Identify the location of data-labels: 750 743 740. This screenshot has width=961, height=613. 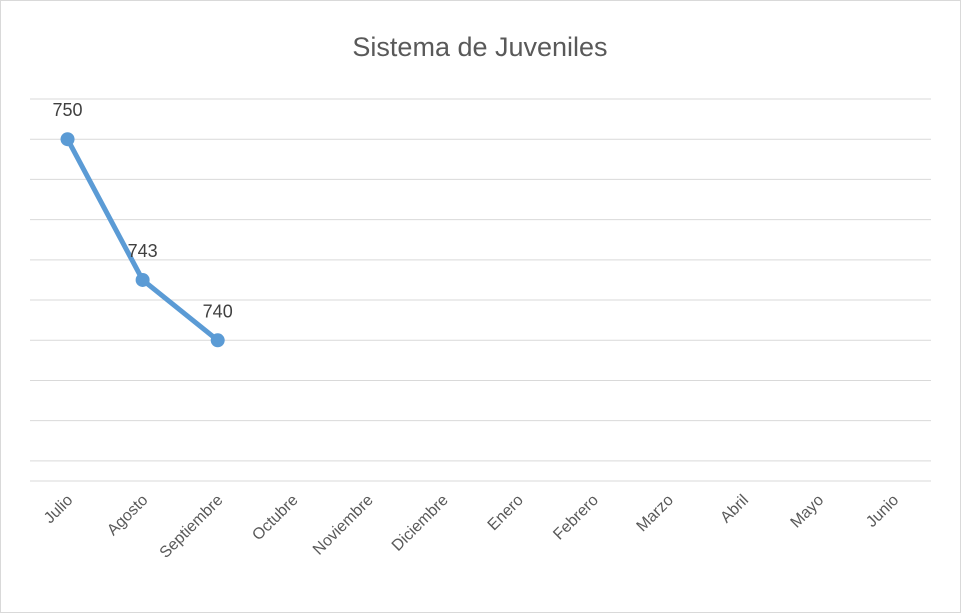
(143, 210).